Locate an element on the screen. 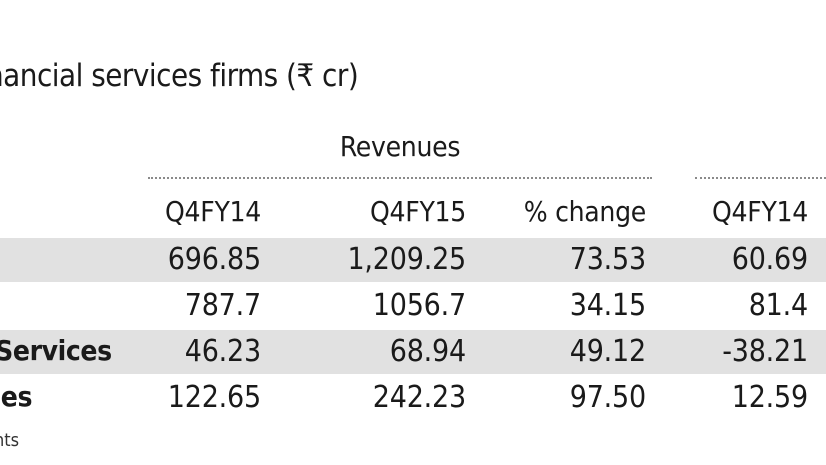  table-cell: 81.4 is located at coordinates (778, 305).